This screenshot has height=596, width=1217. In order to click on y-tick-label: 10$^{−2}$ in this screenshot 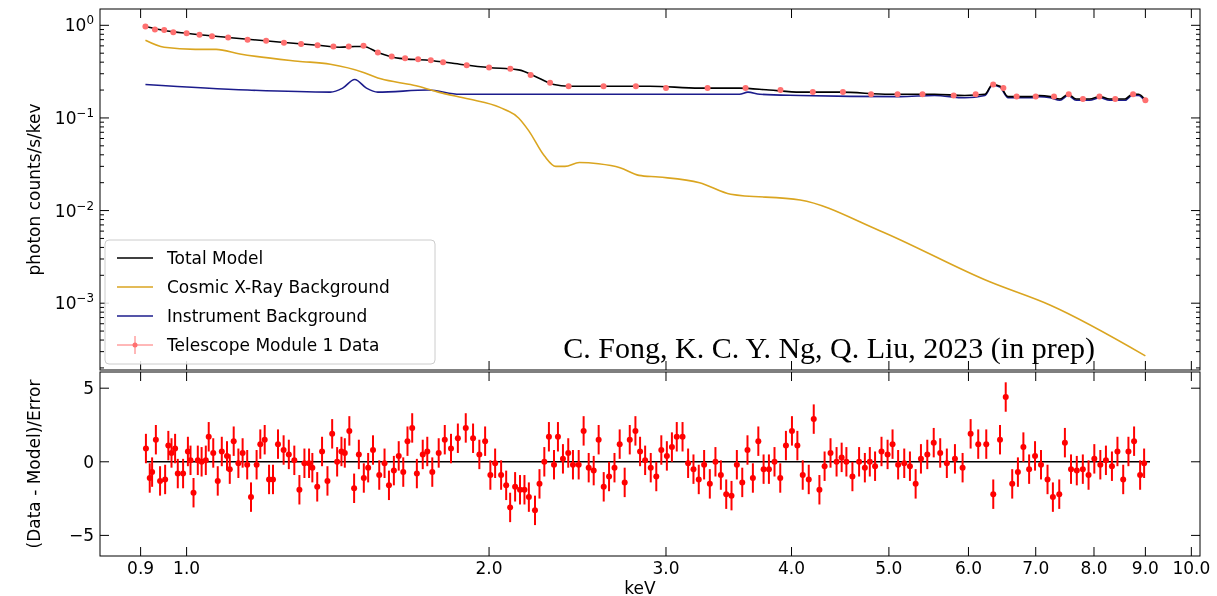, I will do `click(74, 209)`.